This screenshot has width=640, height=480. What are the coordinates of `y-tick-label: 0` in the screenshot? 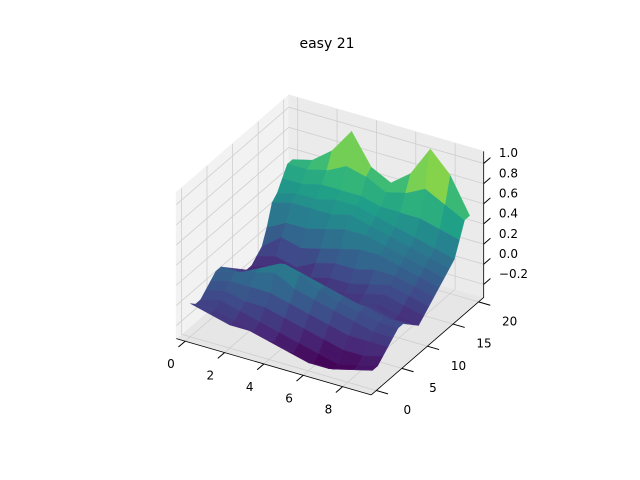 It's located at (408, 410).